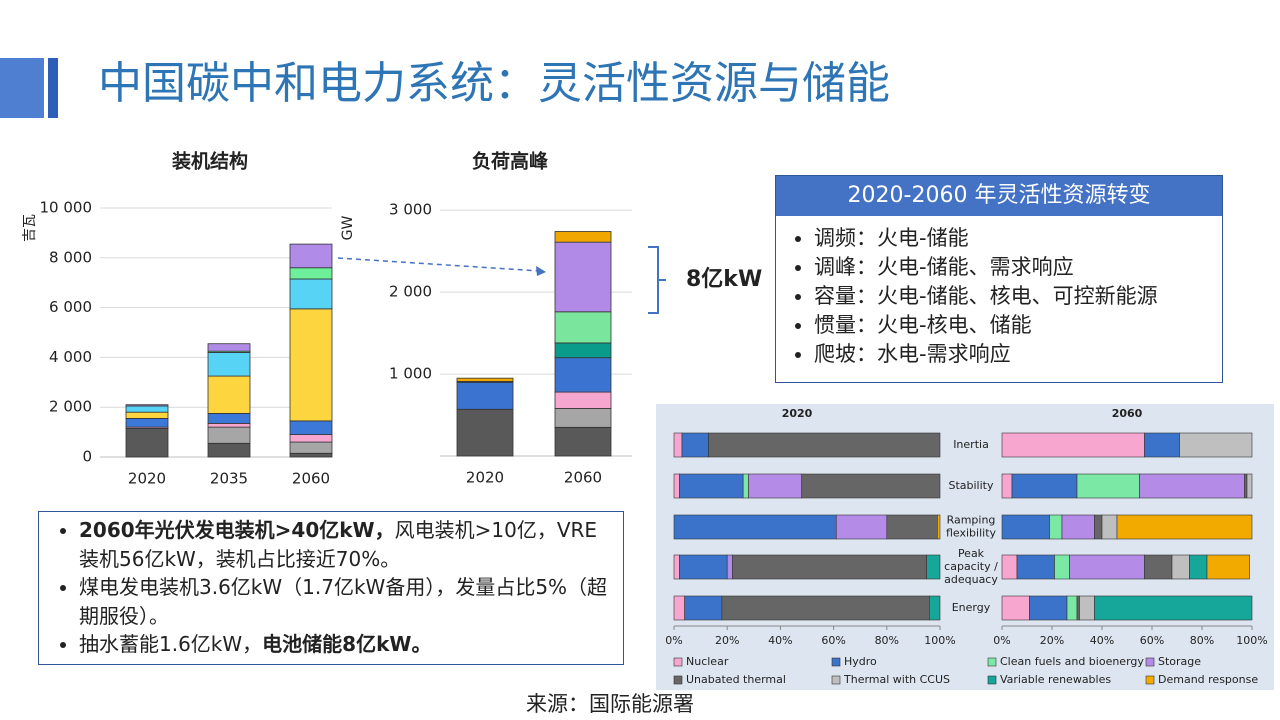 The width and height of the screenshot is (1280, 720). Describe the element at coordinates (707, 661) in the screenshot. I see `legend-label: Nuclear` at that location.